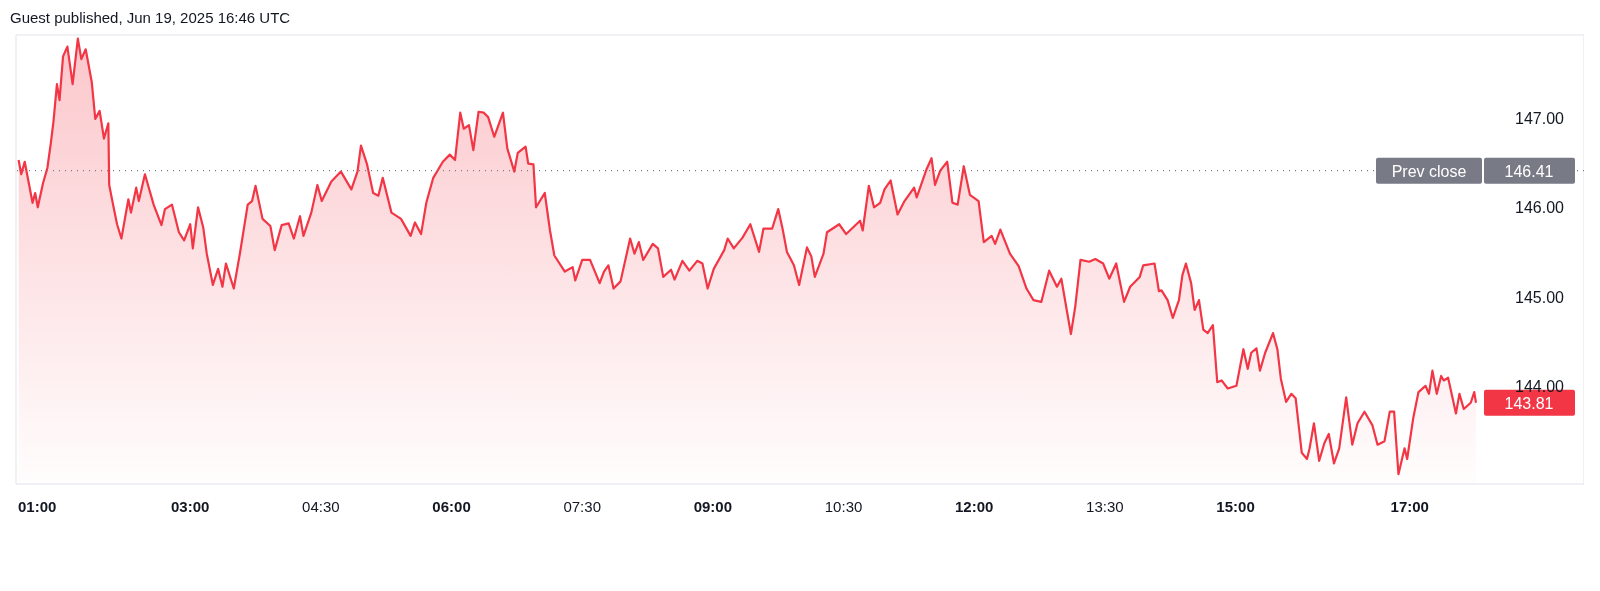  Describe the element at coordinates (843, 506) in the screenshot. I see `x-tick-label: 10:30` at that location.